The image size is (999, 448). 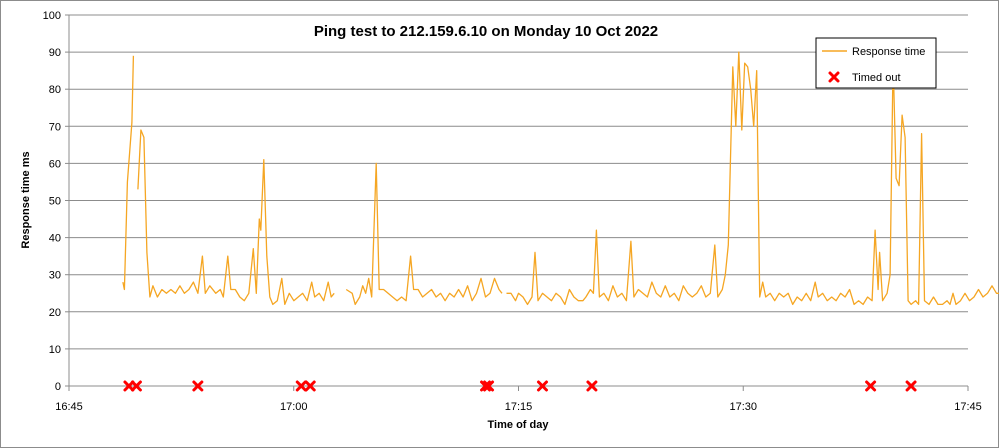 I want to click on y-tick-label-20: 20, so click(x=55, y=313).